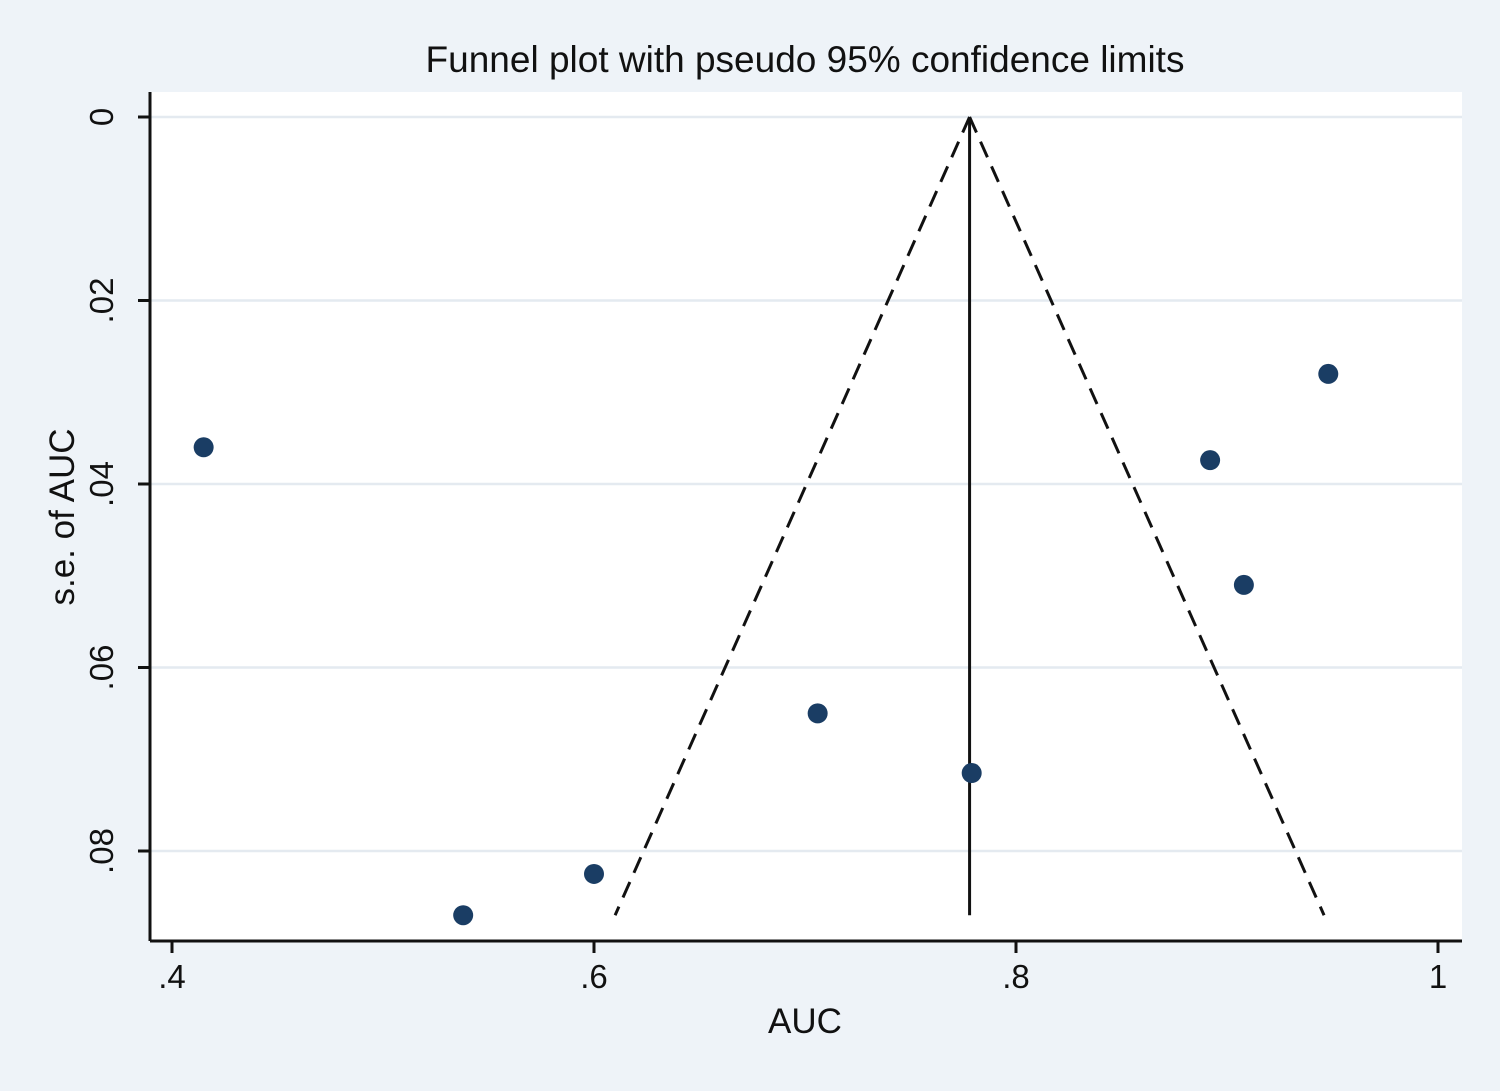 This screenshot has width=1500, height=1091. I want to click on x-axis-label: AUC, so click(805, 1021).